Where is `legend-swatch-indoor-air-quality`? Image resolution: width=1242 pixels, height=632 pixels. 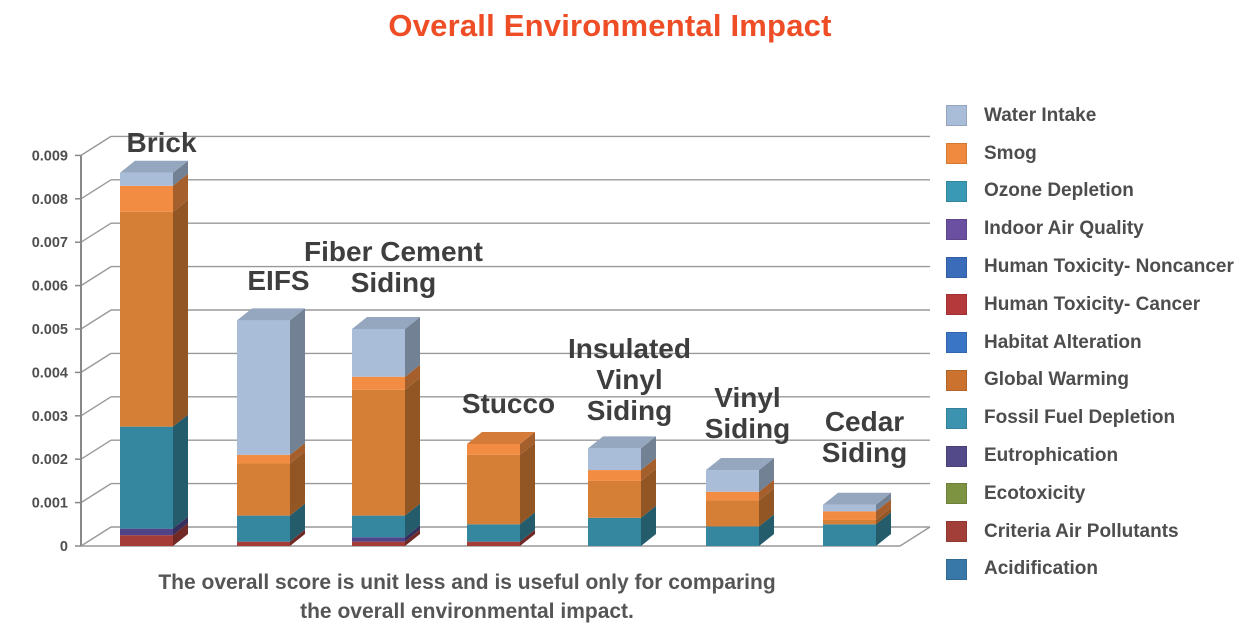
legend-swatch-indoor-air-quality is located at coordinates (956, 229).